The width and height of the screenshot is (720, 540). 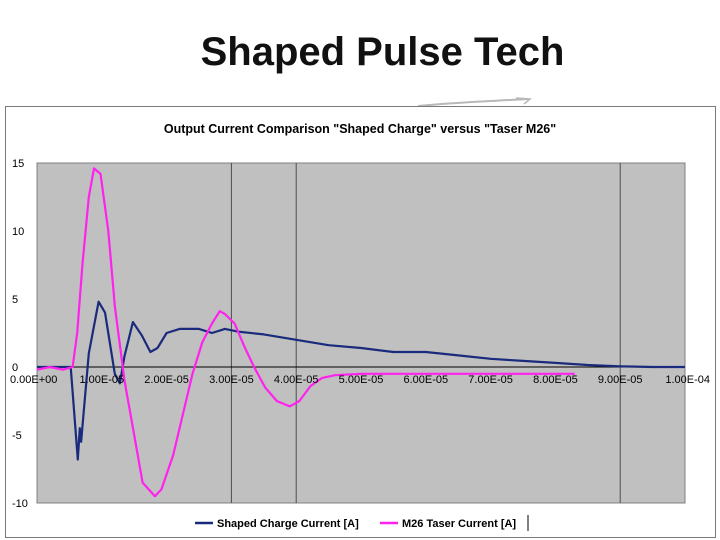 What do you see at coordinates (17, 436) in the screenshot?
I see `y-tick-label: -5` at bounding box center [17, 436].